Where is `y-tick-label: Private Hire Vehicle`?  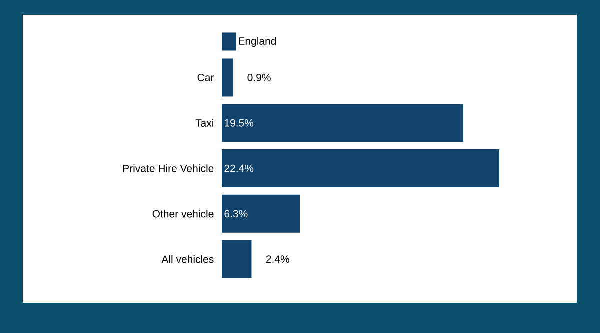
y-tick-label: Private Hire Vehicle is located at coordinates (168, 168).